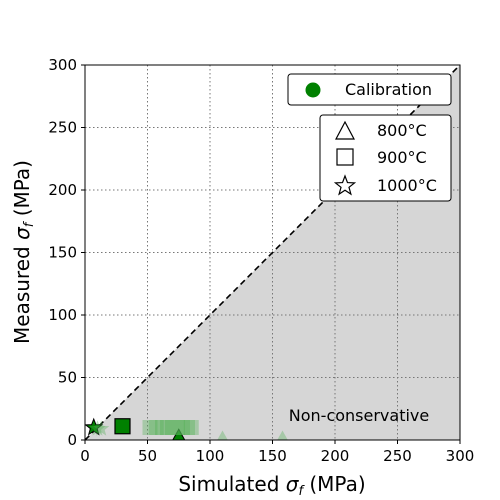 The height and width of the screenshot is (500, 500). I want to click on y-tick-label-3: 150, so click(62, 253).